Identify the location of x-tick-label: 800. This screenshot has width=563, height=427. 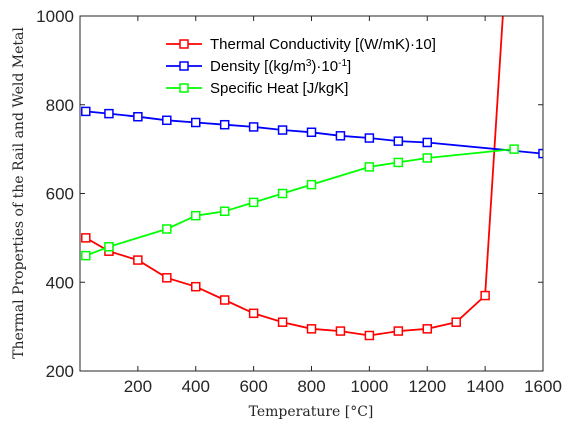
(311, 386).